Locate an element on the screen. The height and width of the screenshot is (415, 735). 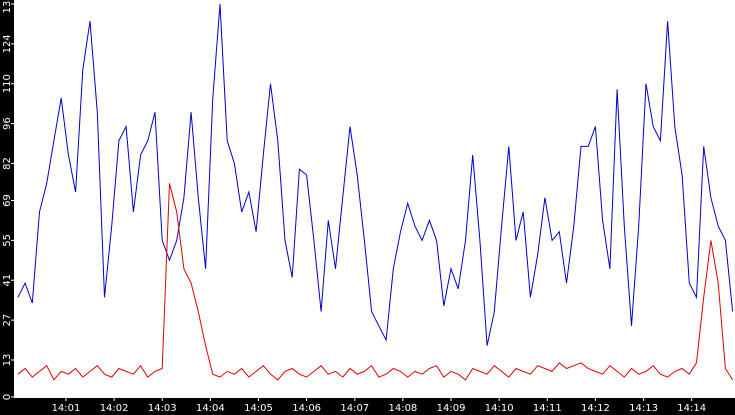
y-tick-label: 55 is located at coordinates (7, 240).